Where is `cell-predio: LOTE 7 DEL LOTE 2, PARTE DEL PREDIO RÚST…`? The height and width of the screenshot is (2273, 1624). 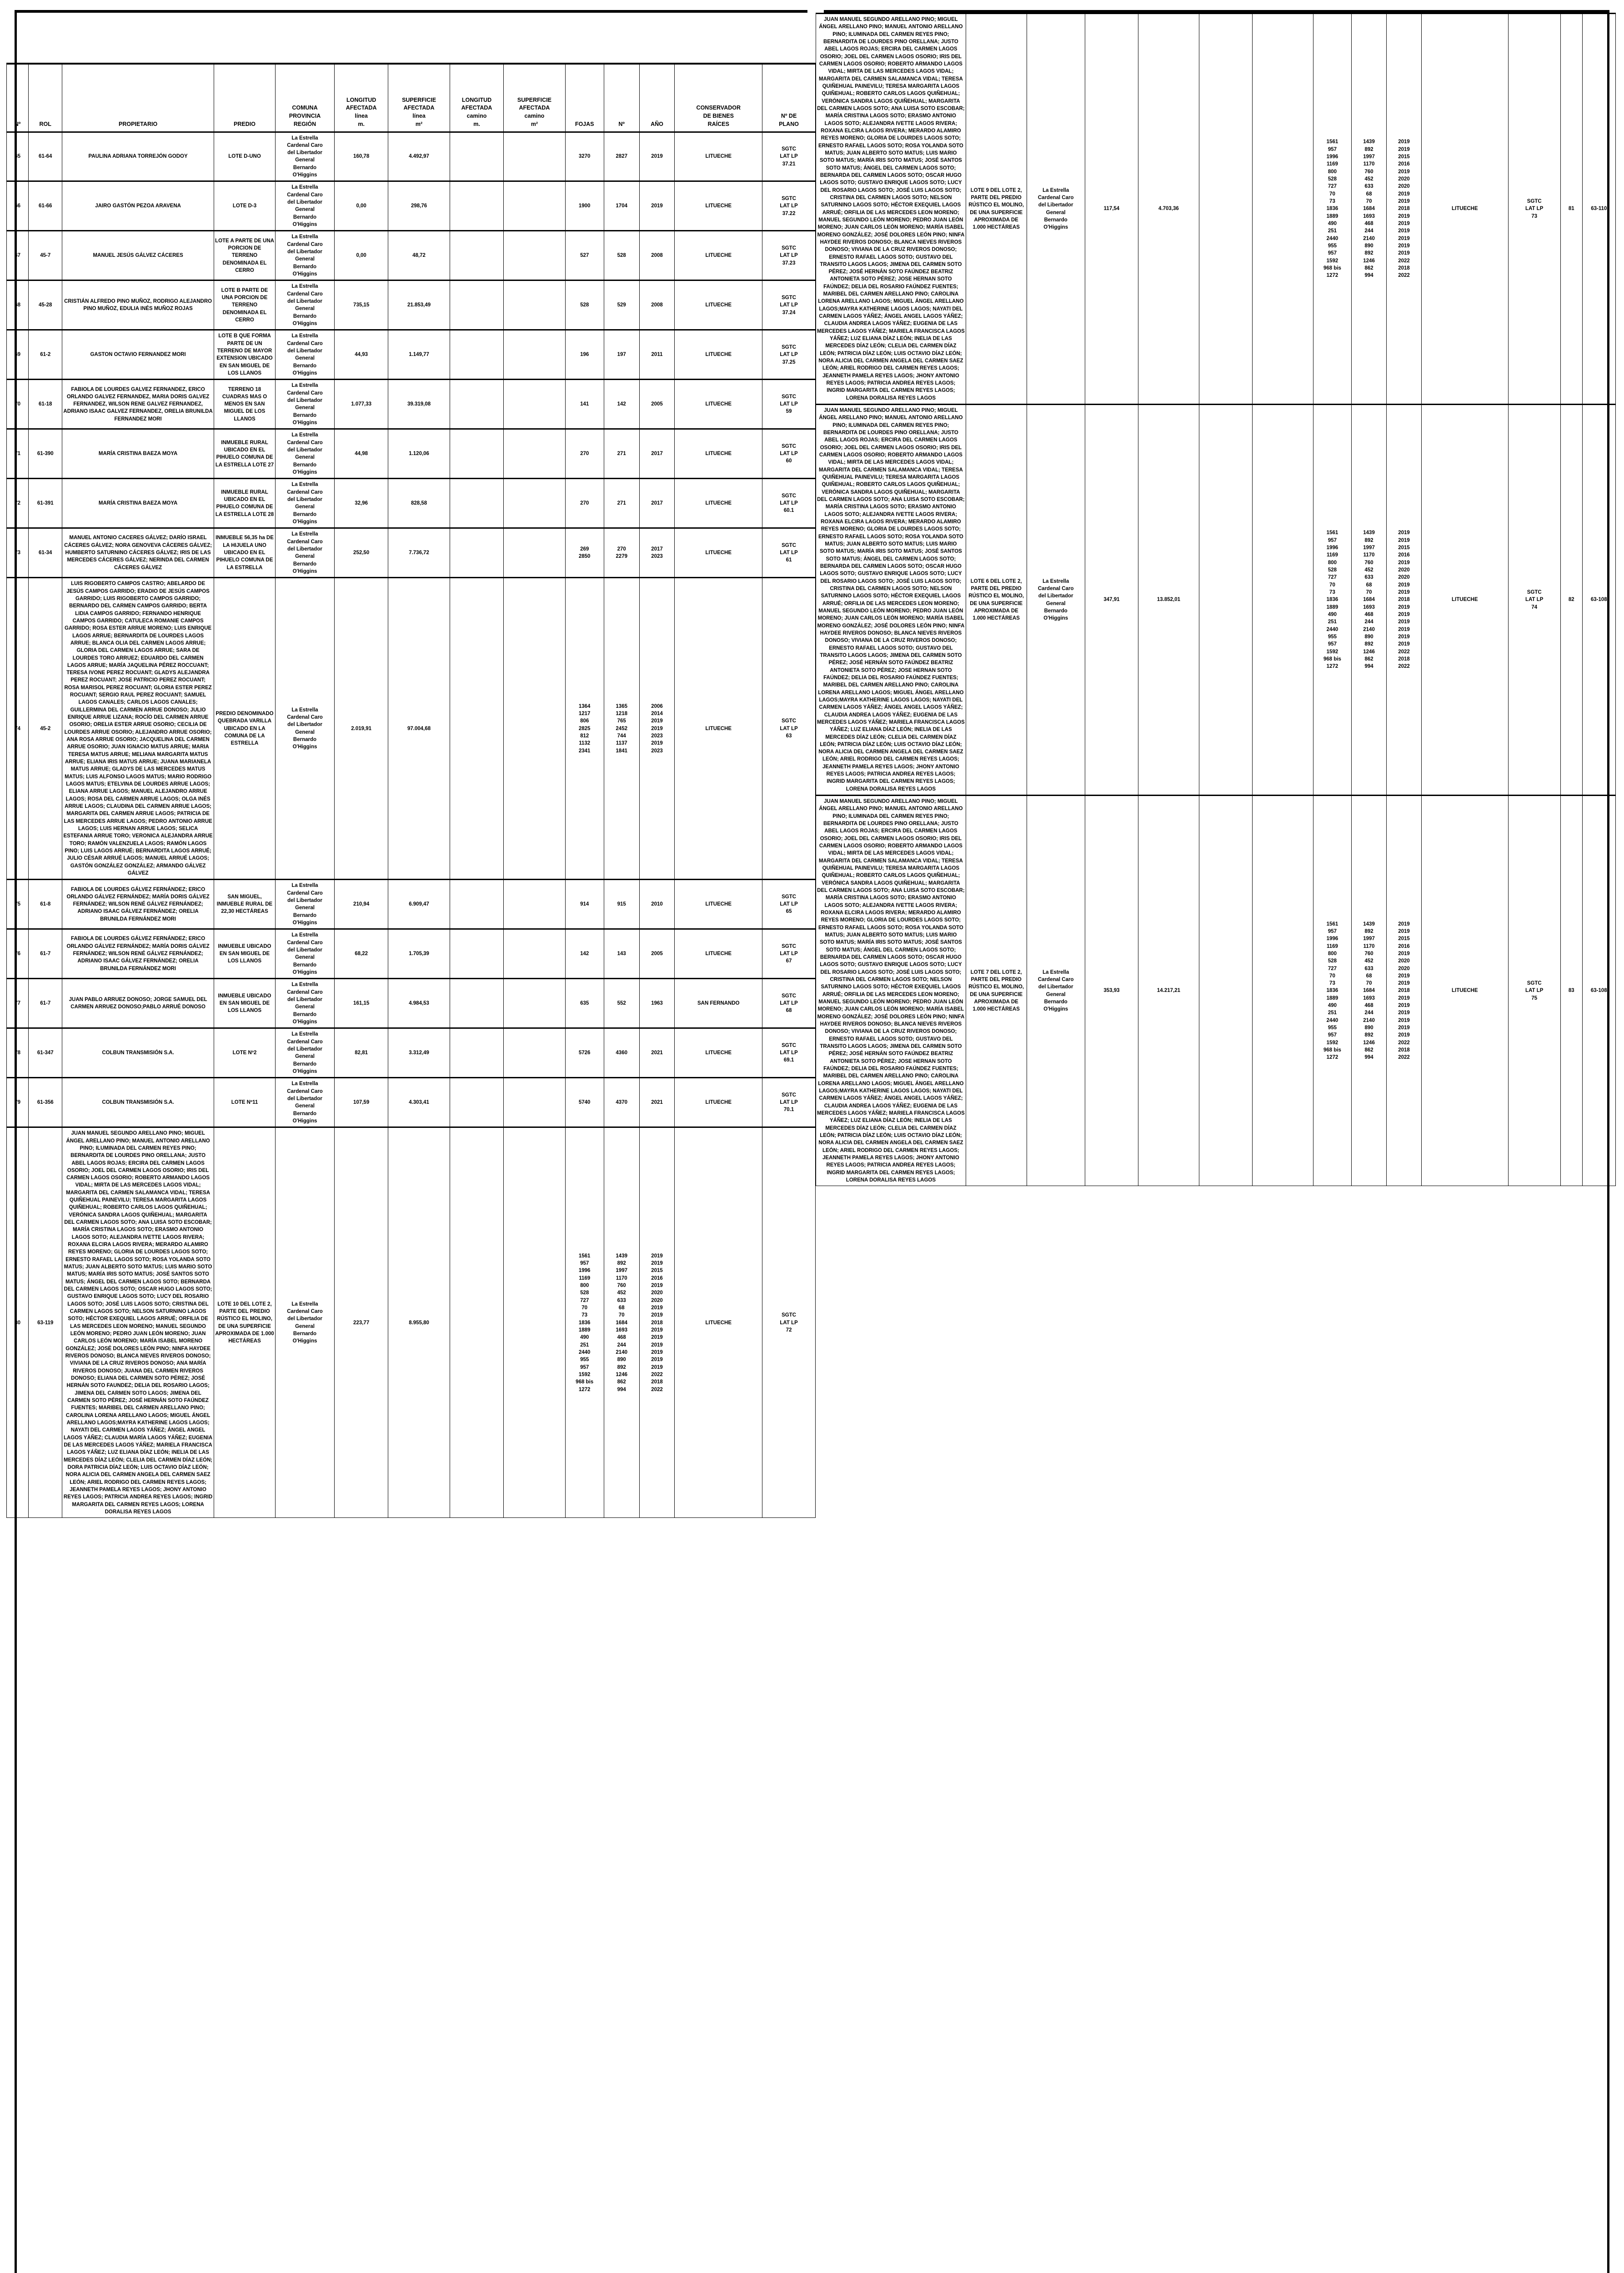 cell-predio: LOTE 7 DEL LOTE 2, PARTE DEL PREDIO RÚST… is located at coordinates (996, 991).